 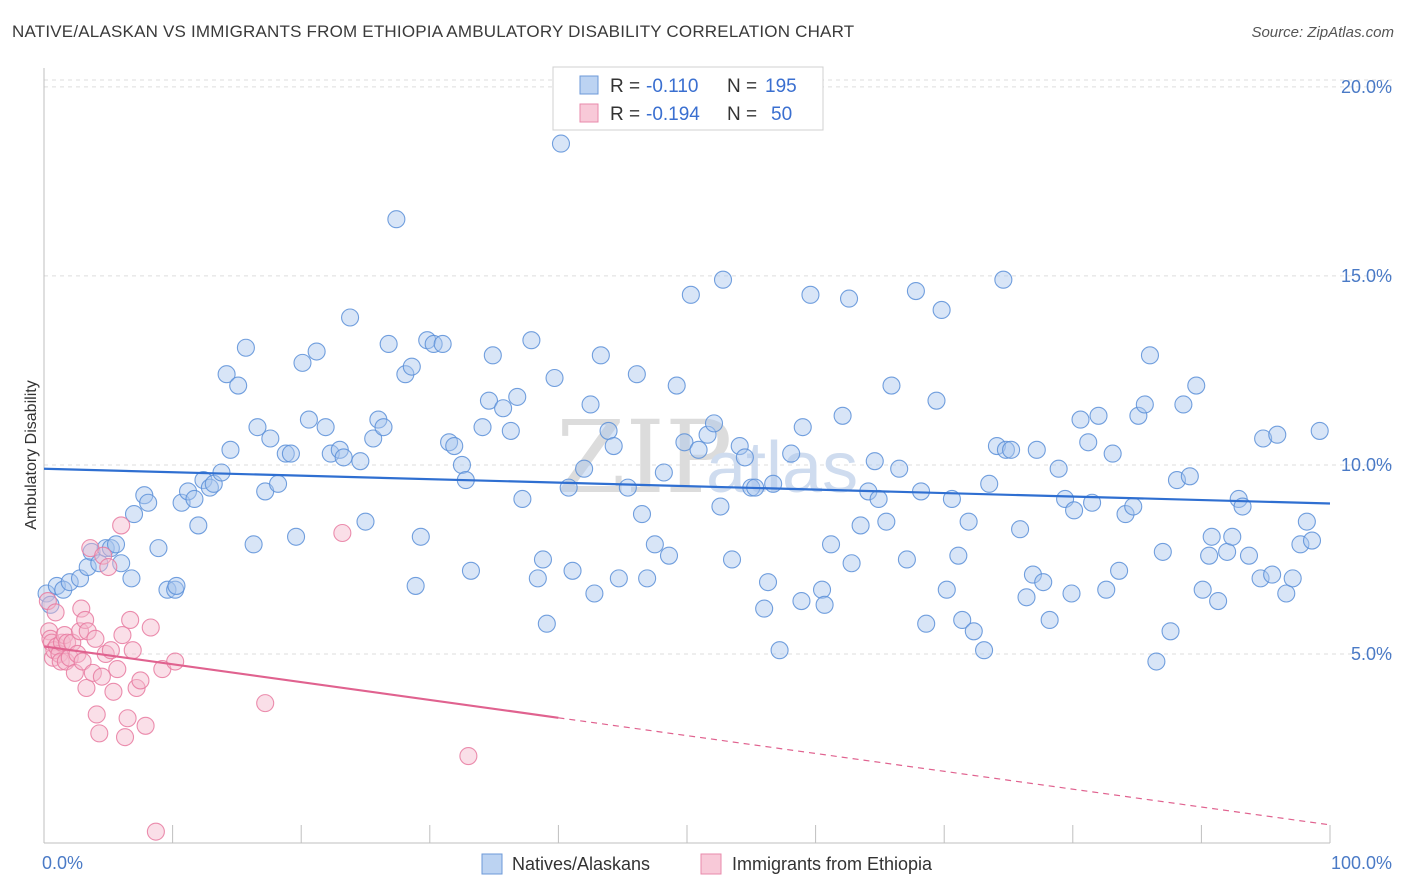 What do you see at coordinates (625, 114) in the screenshot?
I see `legend-r-label-ethiopia: R =` at bounding box center [625, 114].